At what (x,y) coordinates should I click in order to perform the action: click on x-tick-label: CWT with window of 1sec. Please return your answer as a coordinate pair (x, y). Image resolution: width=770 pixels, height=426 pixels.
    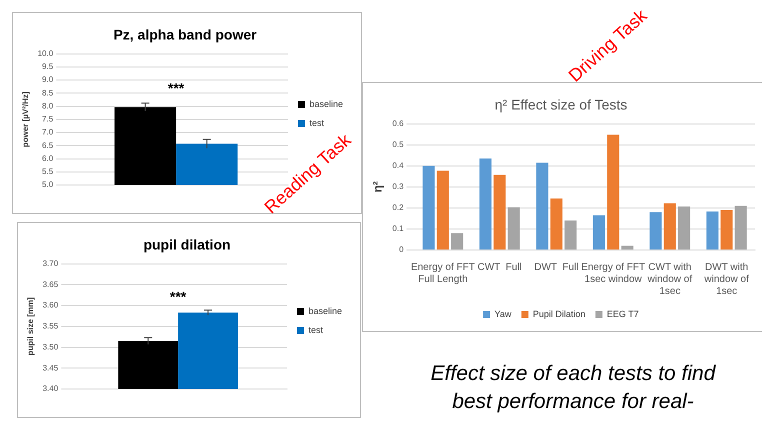
    Looking at the image, I should click on (669, 279).